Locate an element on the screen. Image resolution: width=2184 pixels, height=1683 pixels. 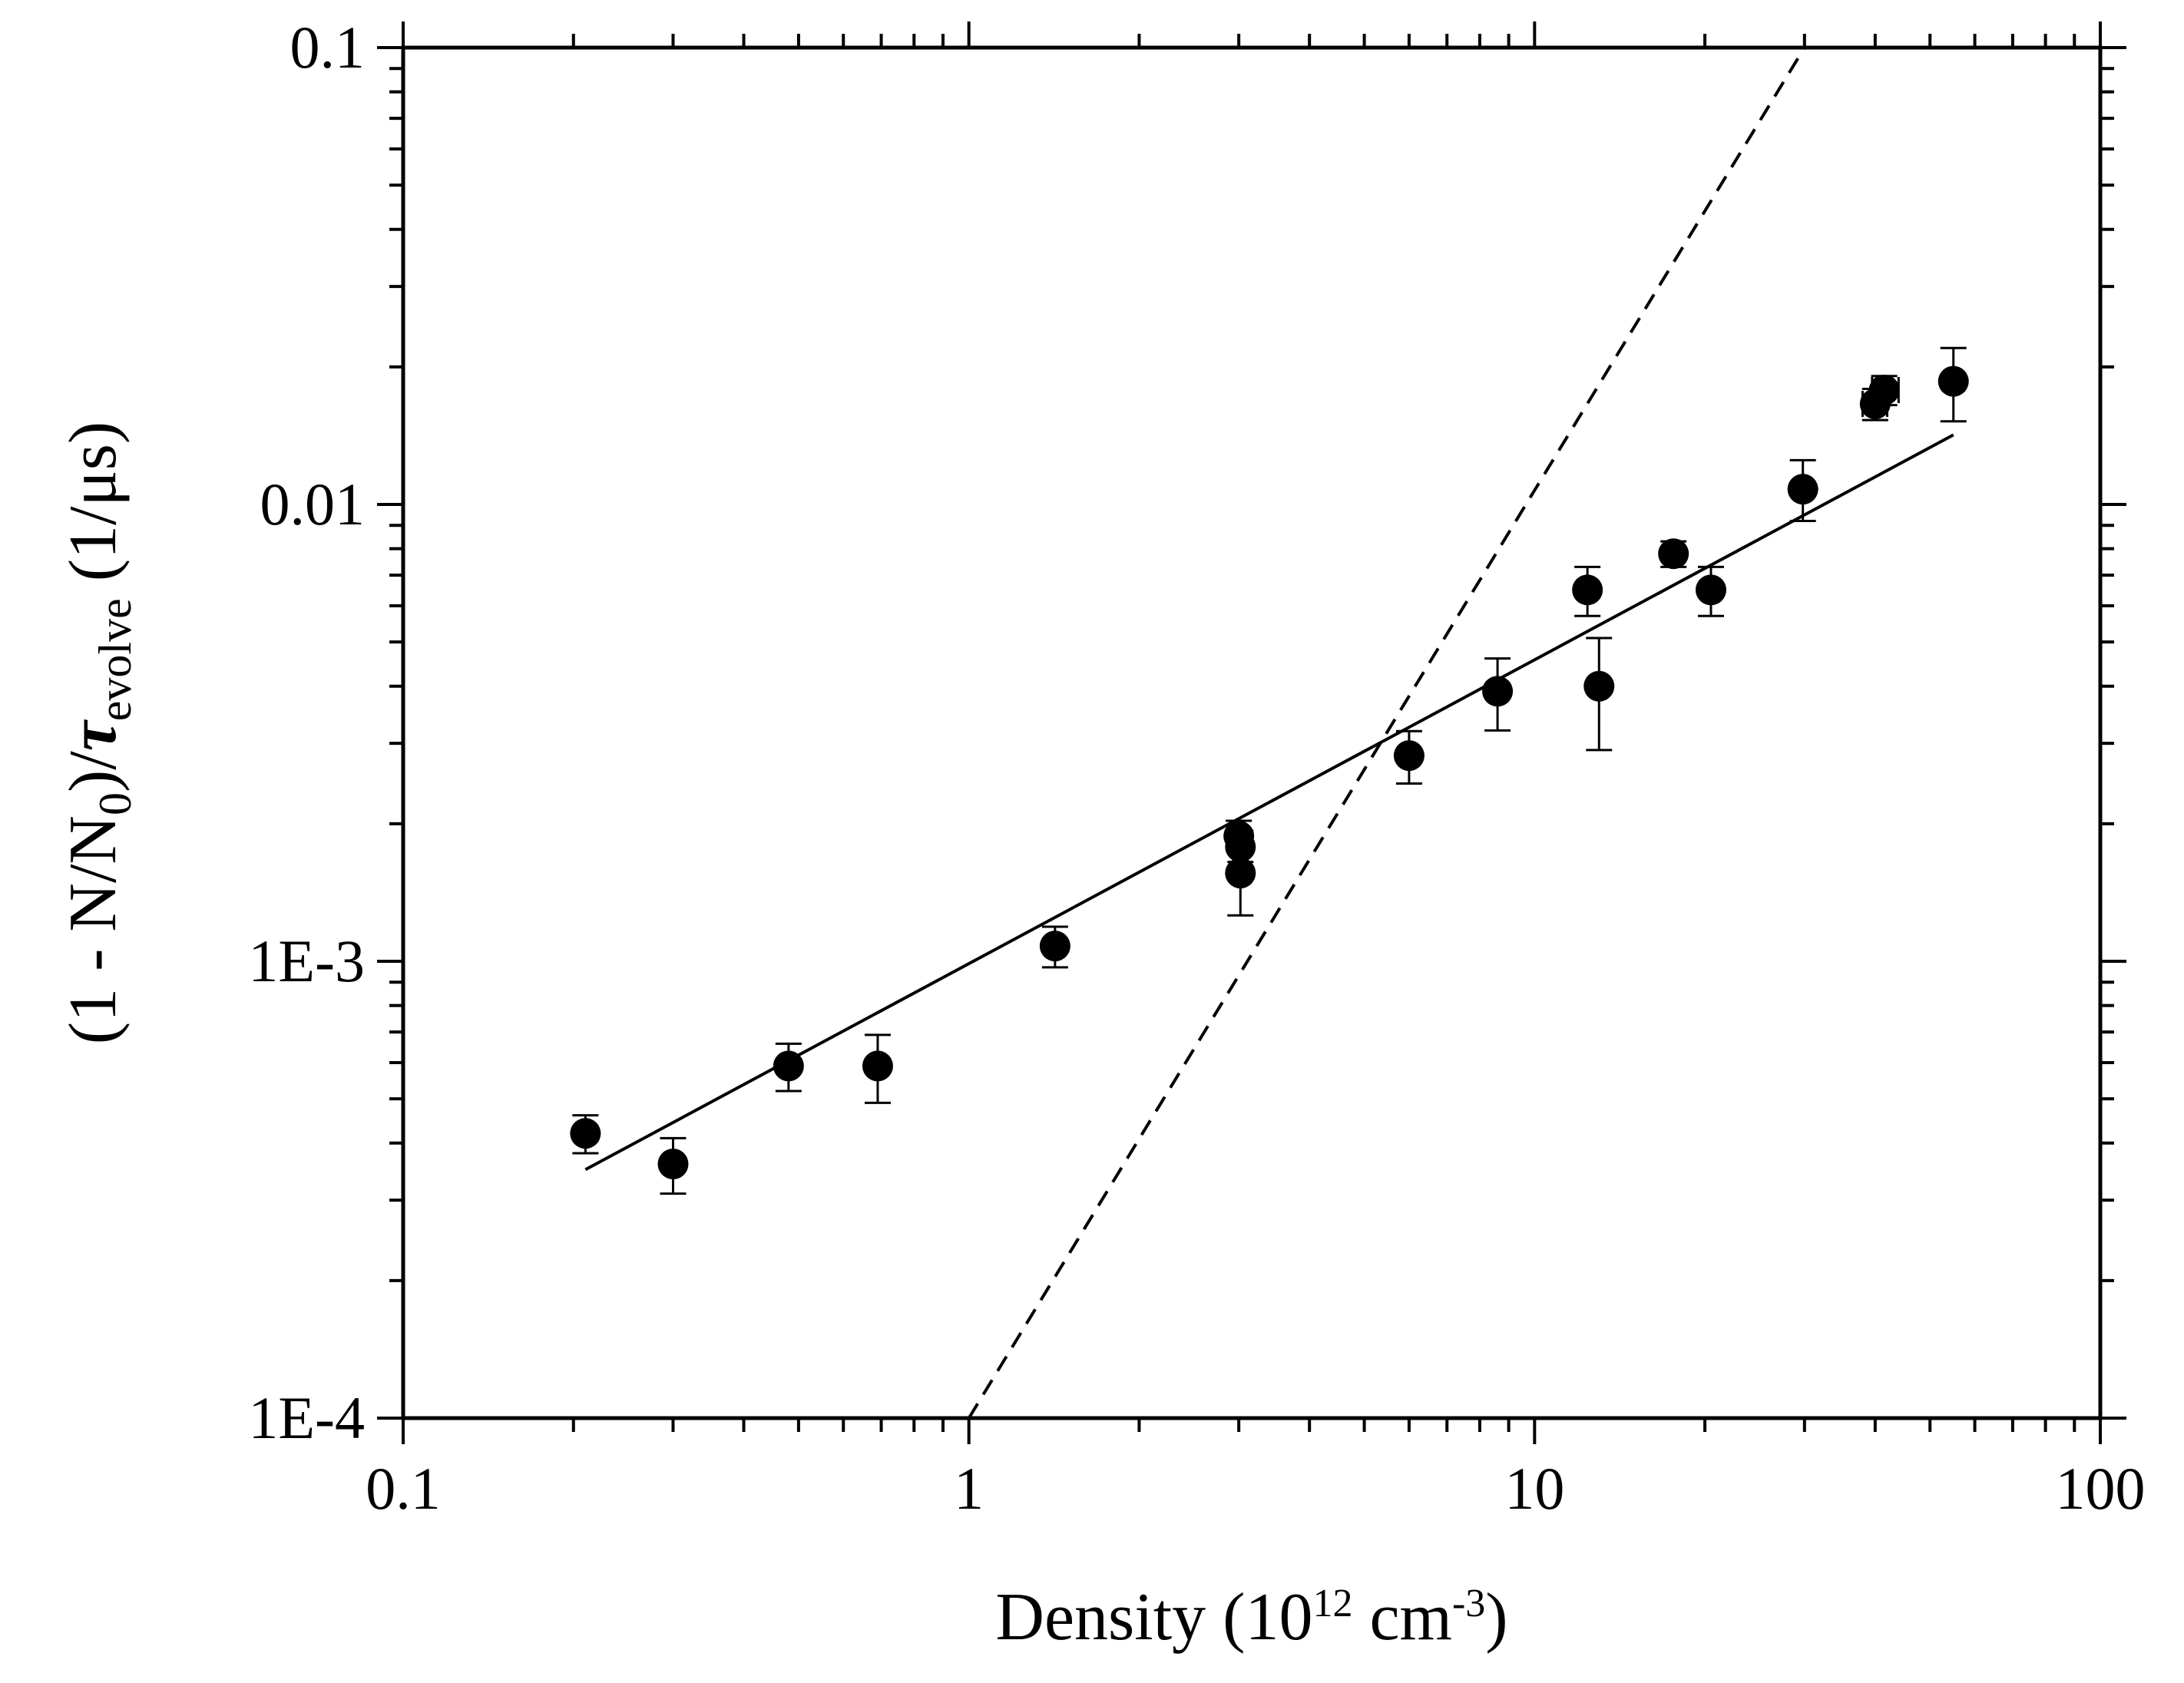
x-tick-label: 0.1 is located at coordinates (403, 1488).